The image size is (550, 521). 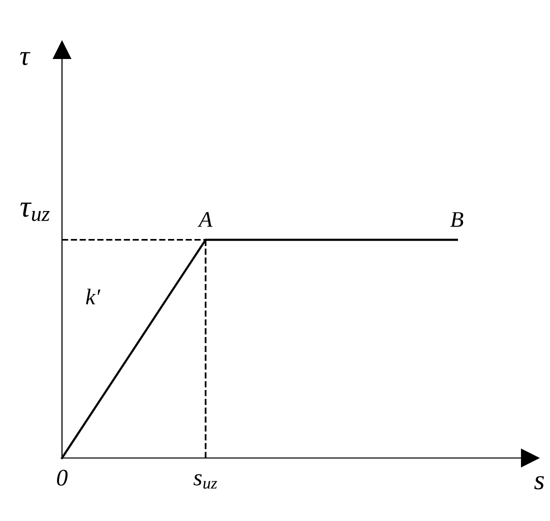 I want to click on annotation: B, so click(x=457, y=219).